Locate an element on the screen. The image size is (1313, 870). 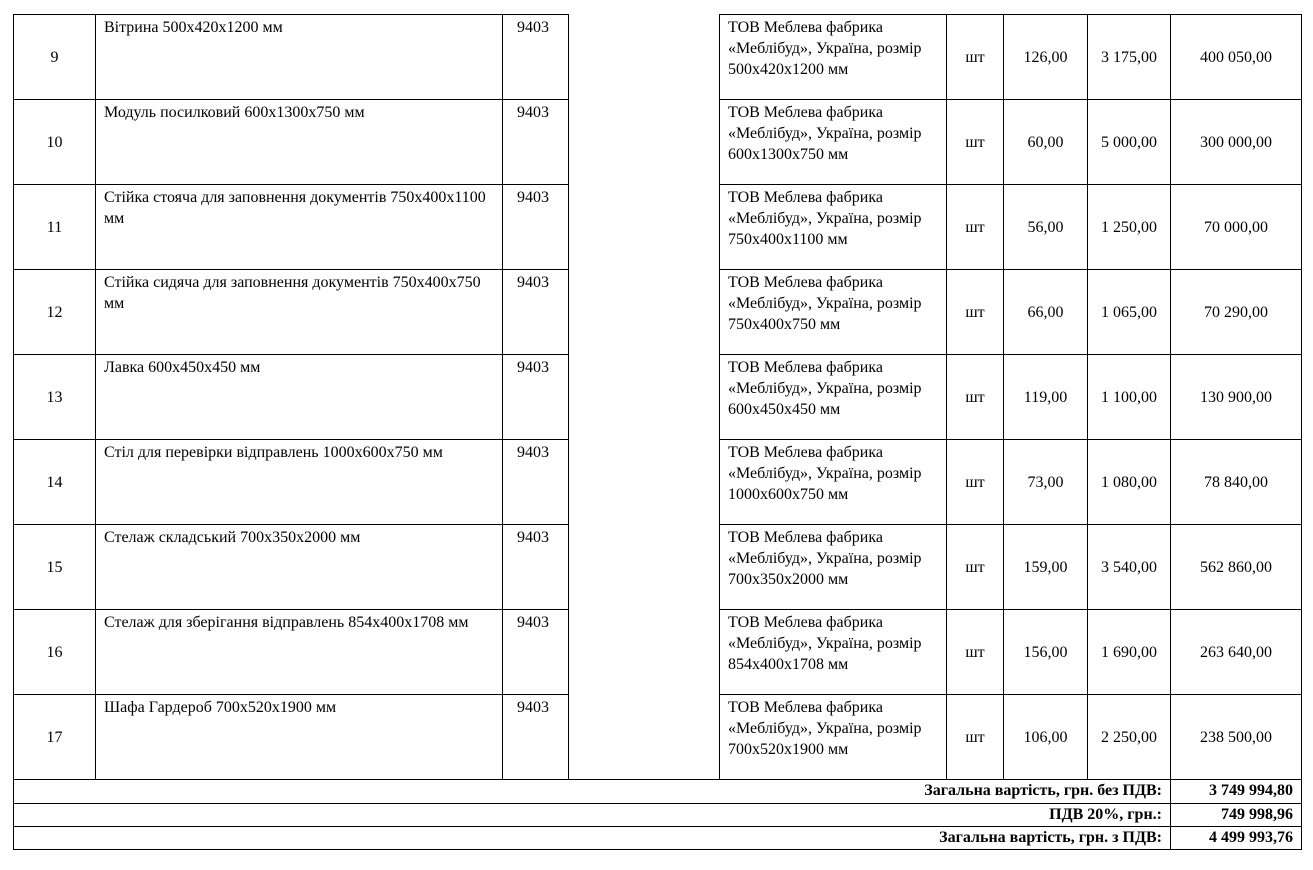
total-label: Загальна вартість, грн. з ПДВ: is located at coordinates (592, 838).